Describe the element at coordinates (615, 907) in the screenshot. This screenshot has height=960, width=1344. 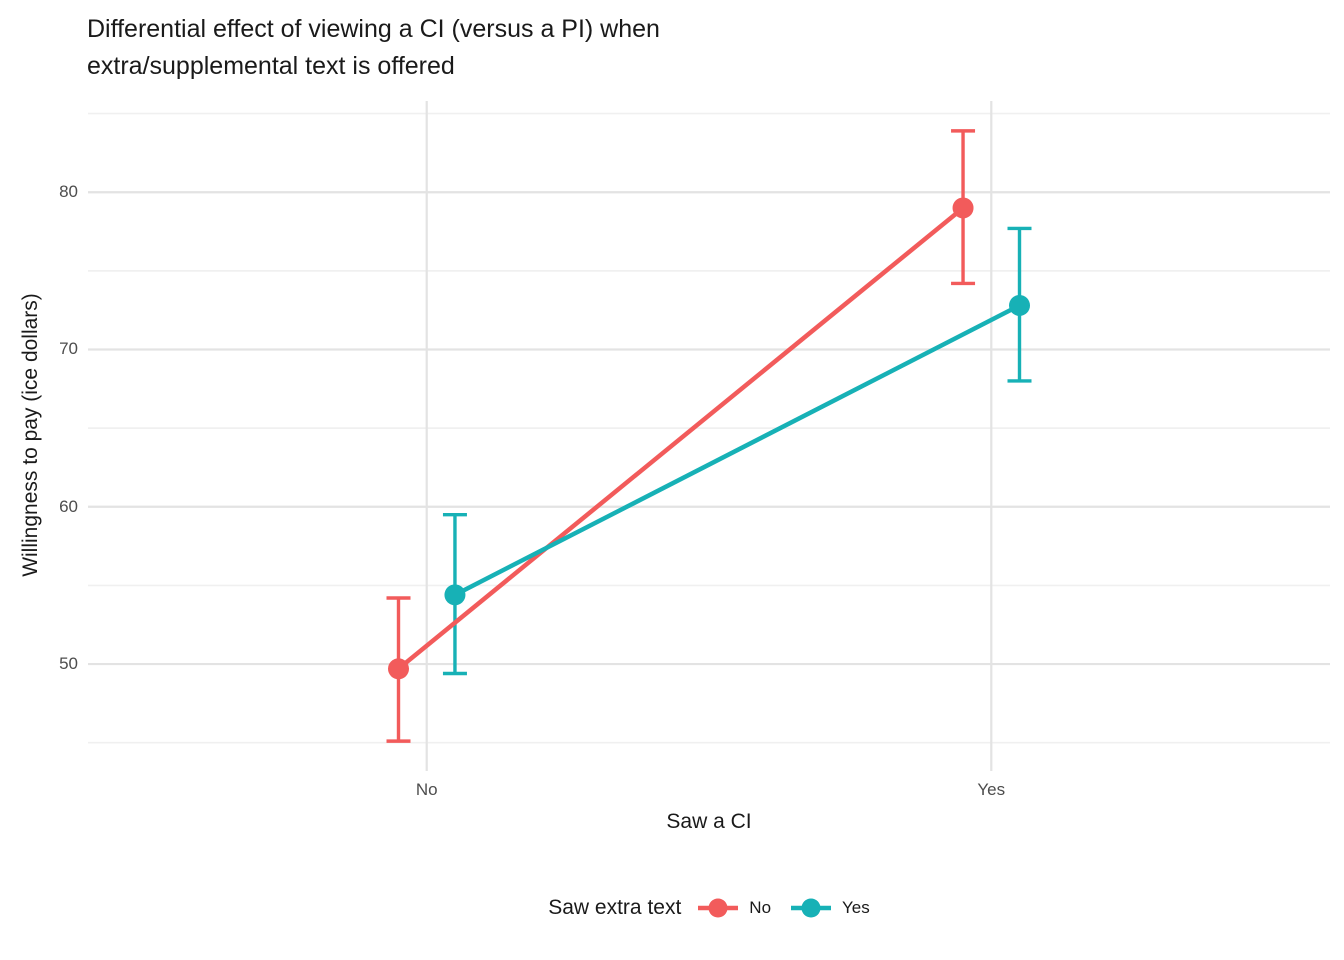
I see `legend-title: Saw extra text` at that location.